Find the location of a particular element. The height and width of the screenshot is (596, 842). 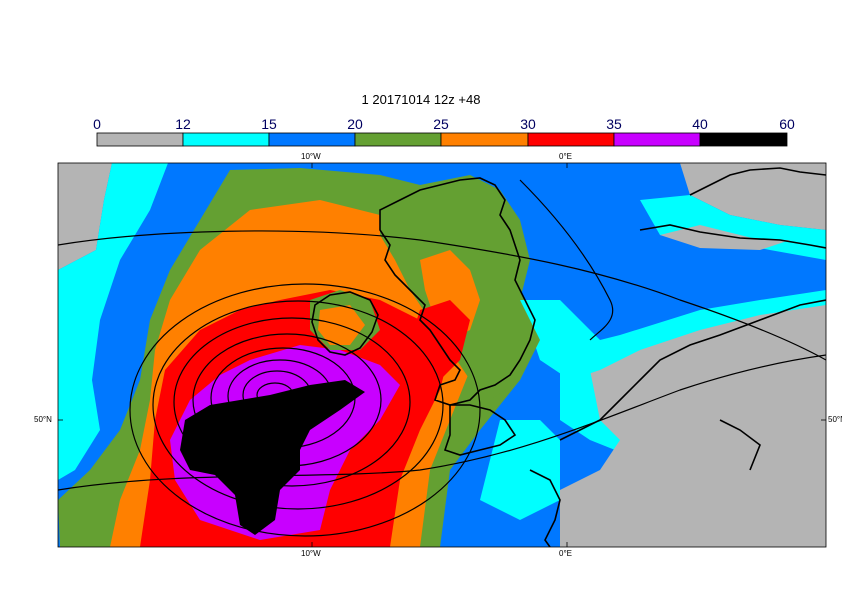

axis-label-bottom-lon: 0°E is located at coordinates (565, 553).